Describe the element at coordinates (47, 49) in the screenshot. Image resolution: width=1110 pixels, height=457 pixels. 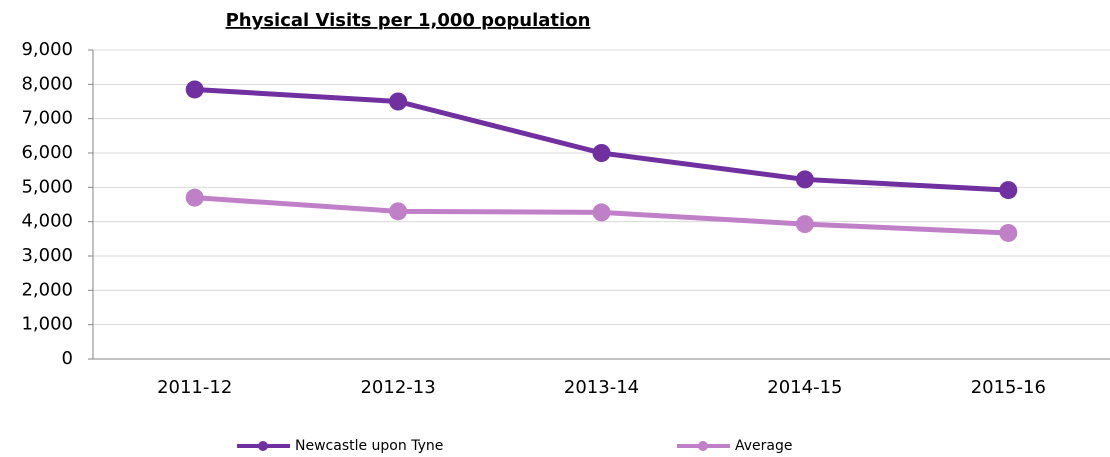
I see `y-tick-label: 9,000` at that location.